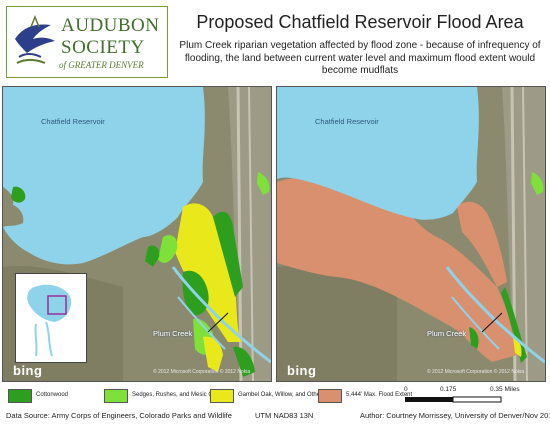 This screenshot has height=425, width=550. Describe the element at coordinates (101, 65) in the screenshot. I see `logo-text-greater-denver: of GREATER DENVER` at that location.